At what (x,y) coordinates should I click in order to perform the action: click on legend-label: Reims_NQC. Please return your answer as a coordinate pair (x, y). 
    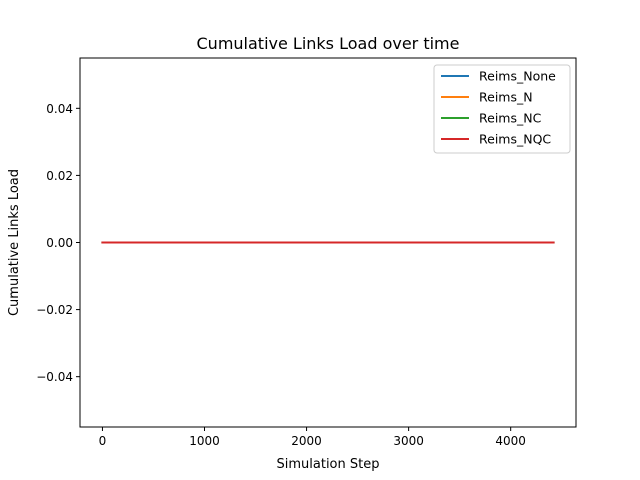
    Looking at the image, I should click on (515, 139).